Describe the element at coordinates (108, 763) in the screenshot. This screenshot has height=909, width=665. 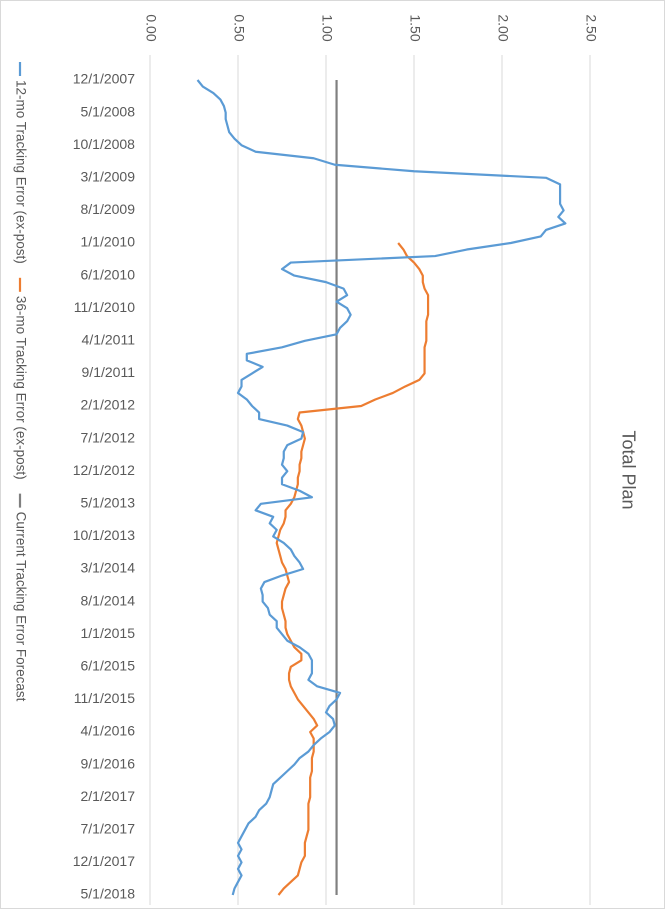
I see `x-tick-label: 9/1/2016` at that location.